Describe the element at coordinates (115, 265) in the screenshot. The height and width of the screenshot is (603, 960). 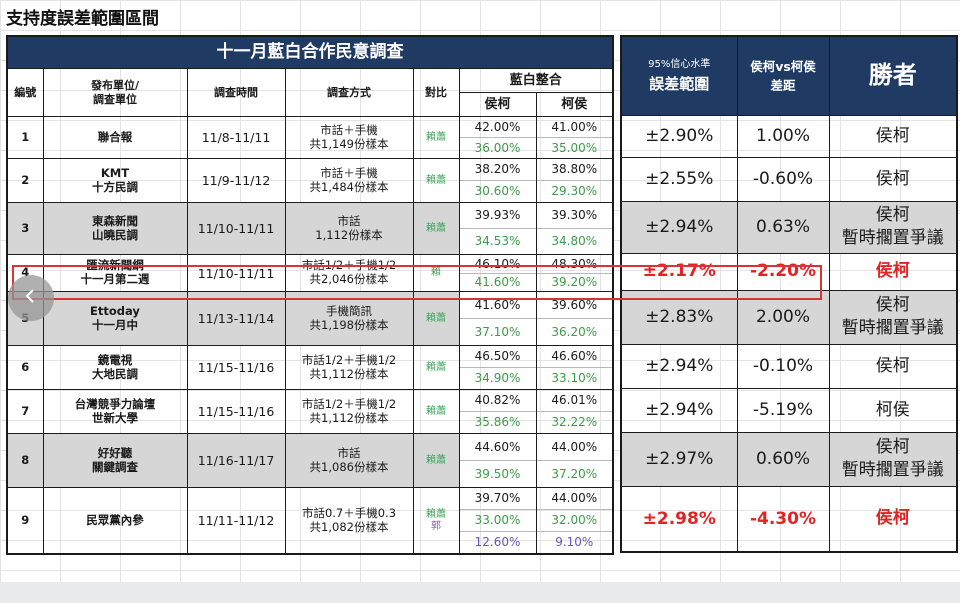
I see `unit-line1: 匯流新聞網` at that location.